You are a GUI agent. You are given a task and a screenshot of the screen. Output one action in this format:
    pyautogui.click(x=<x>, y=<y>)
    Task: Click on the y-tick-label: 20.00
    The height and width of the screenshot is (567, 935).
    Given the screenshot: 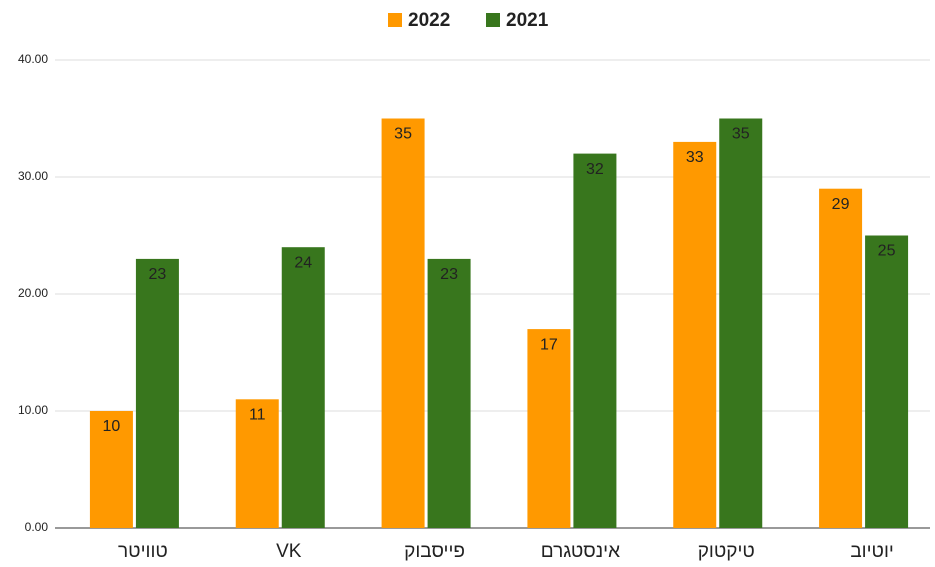 What is the action you would take?
    pyautogui.click(x=33, y=293)
    